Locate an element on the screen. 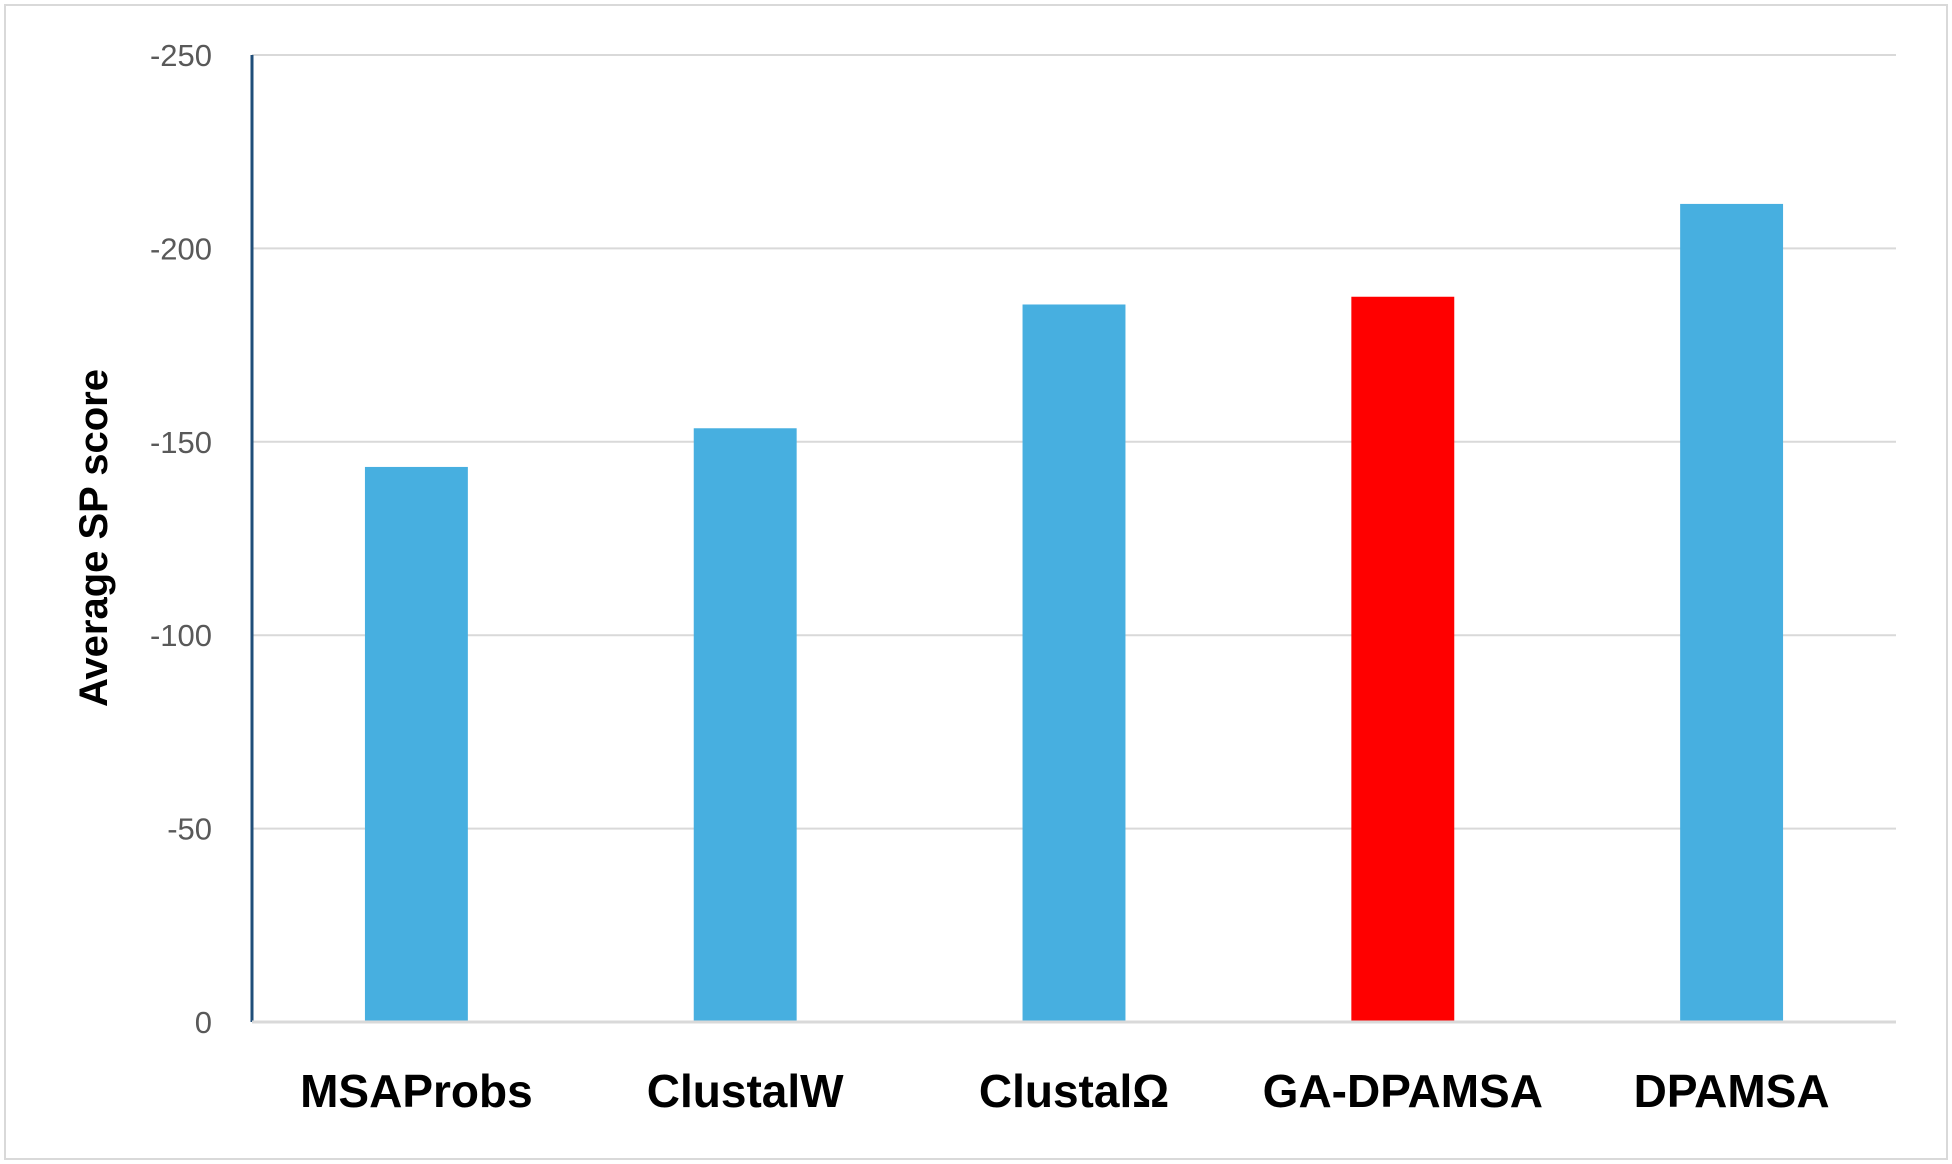 The image size is (1952, 1164). x-category-label: ClustalΩ is located at coordinates (1074, 1091).